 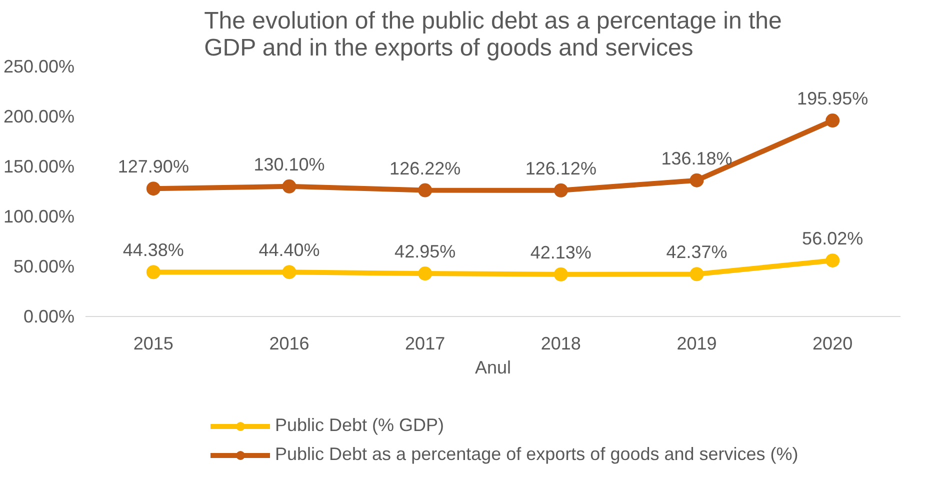 What do you see at coordinates (39, 216) in the screenshot?
I see `y-tick-label: 100.00%` at bounding box center [39, 216].